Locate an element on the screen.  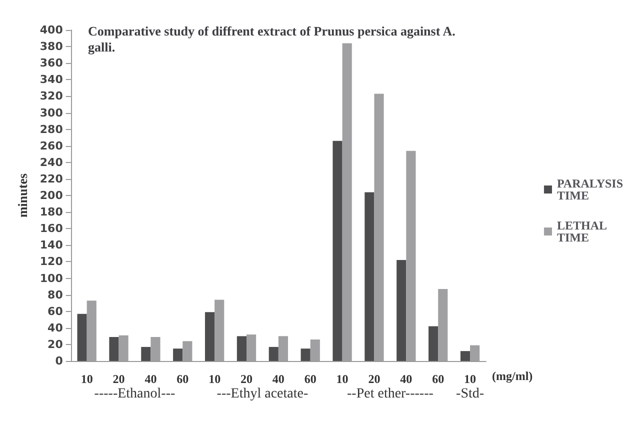
y-tick-label: 160 is located at coordinates (52, 229).